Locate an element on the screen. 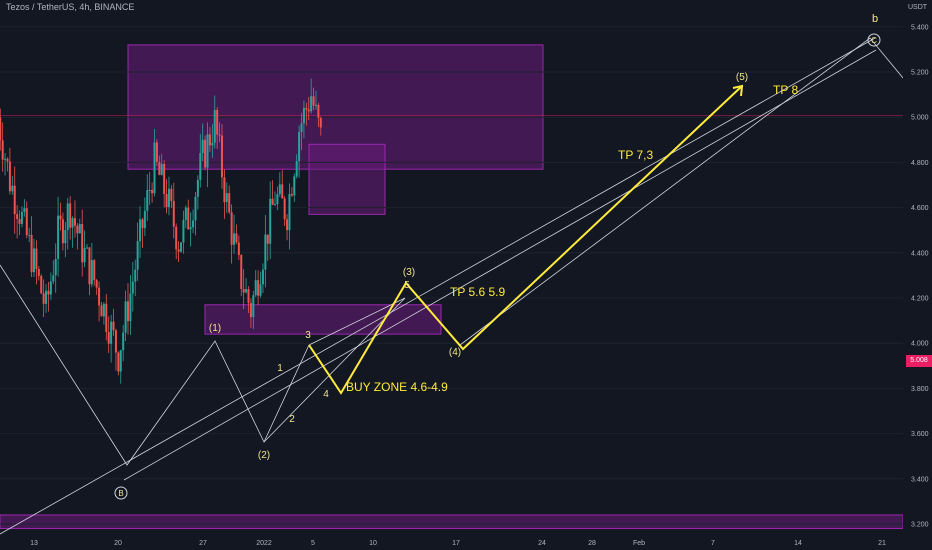  wave-b-small-label: b is located at coordinates (875, 19).